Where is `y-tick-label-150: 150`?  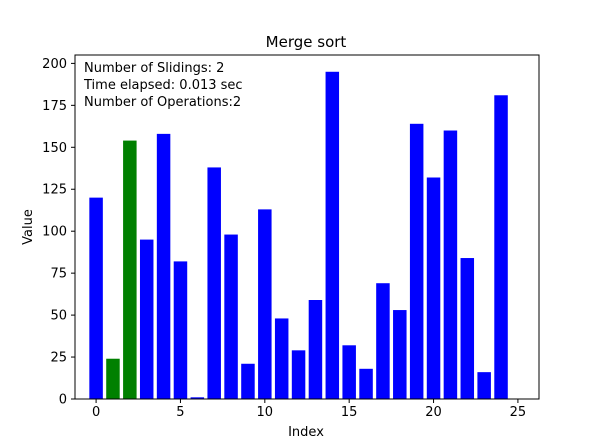
y-tick-label-150: 150 is located at coordinates (54, 148).